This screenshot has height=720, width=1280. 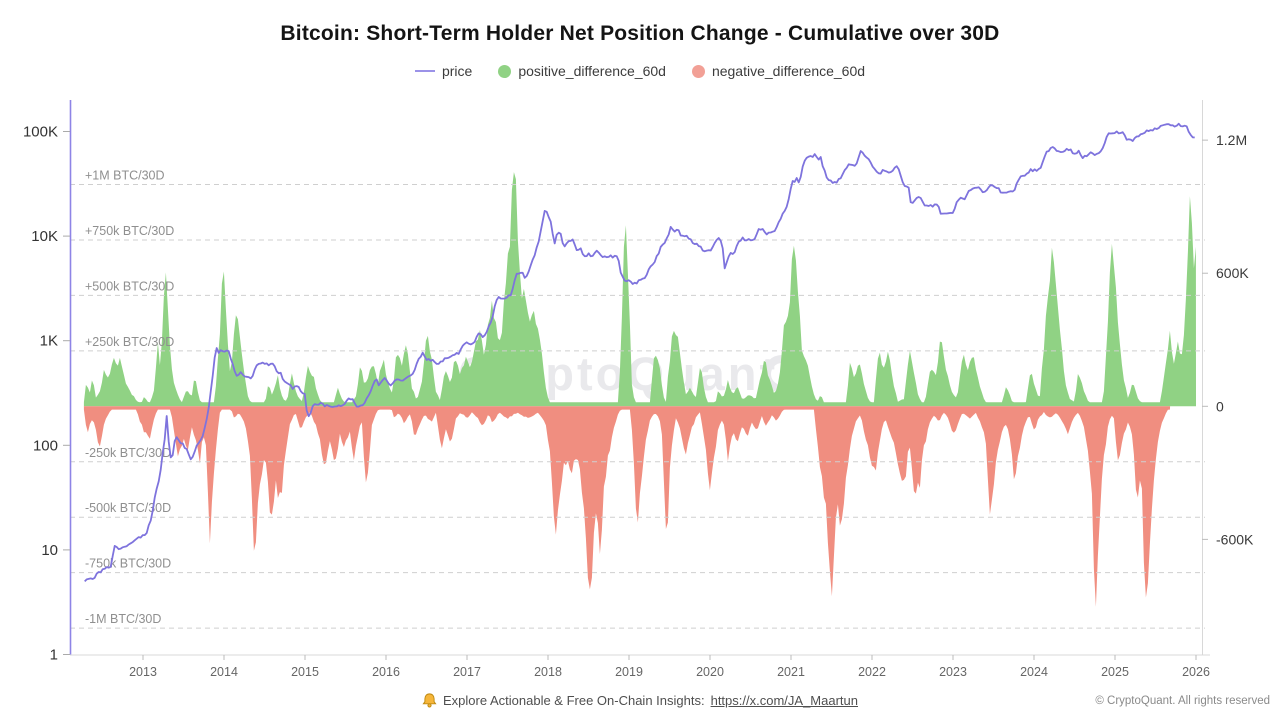 What do you see at coordinates (44, 236) in the screenshot?
I see `left-axis-tick-label: 10K` at bounding box center [44, 236].